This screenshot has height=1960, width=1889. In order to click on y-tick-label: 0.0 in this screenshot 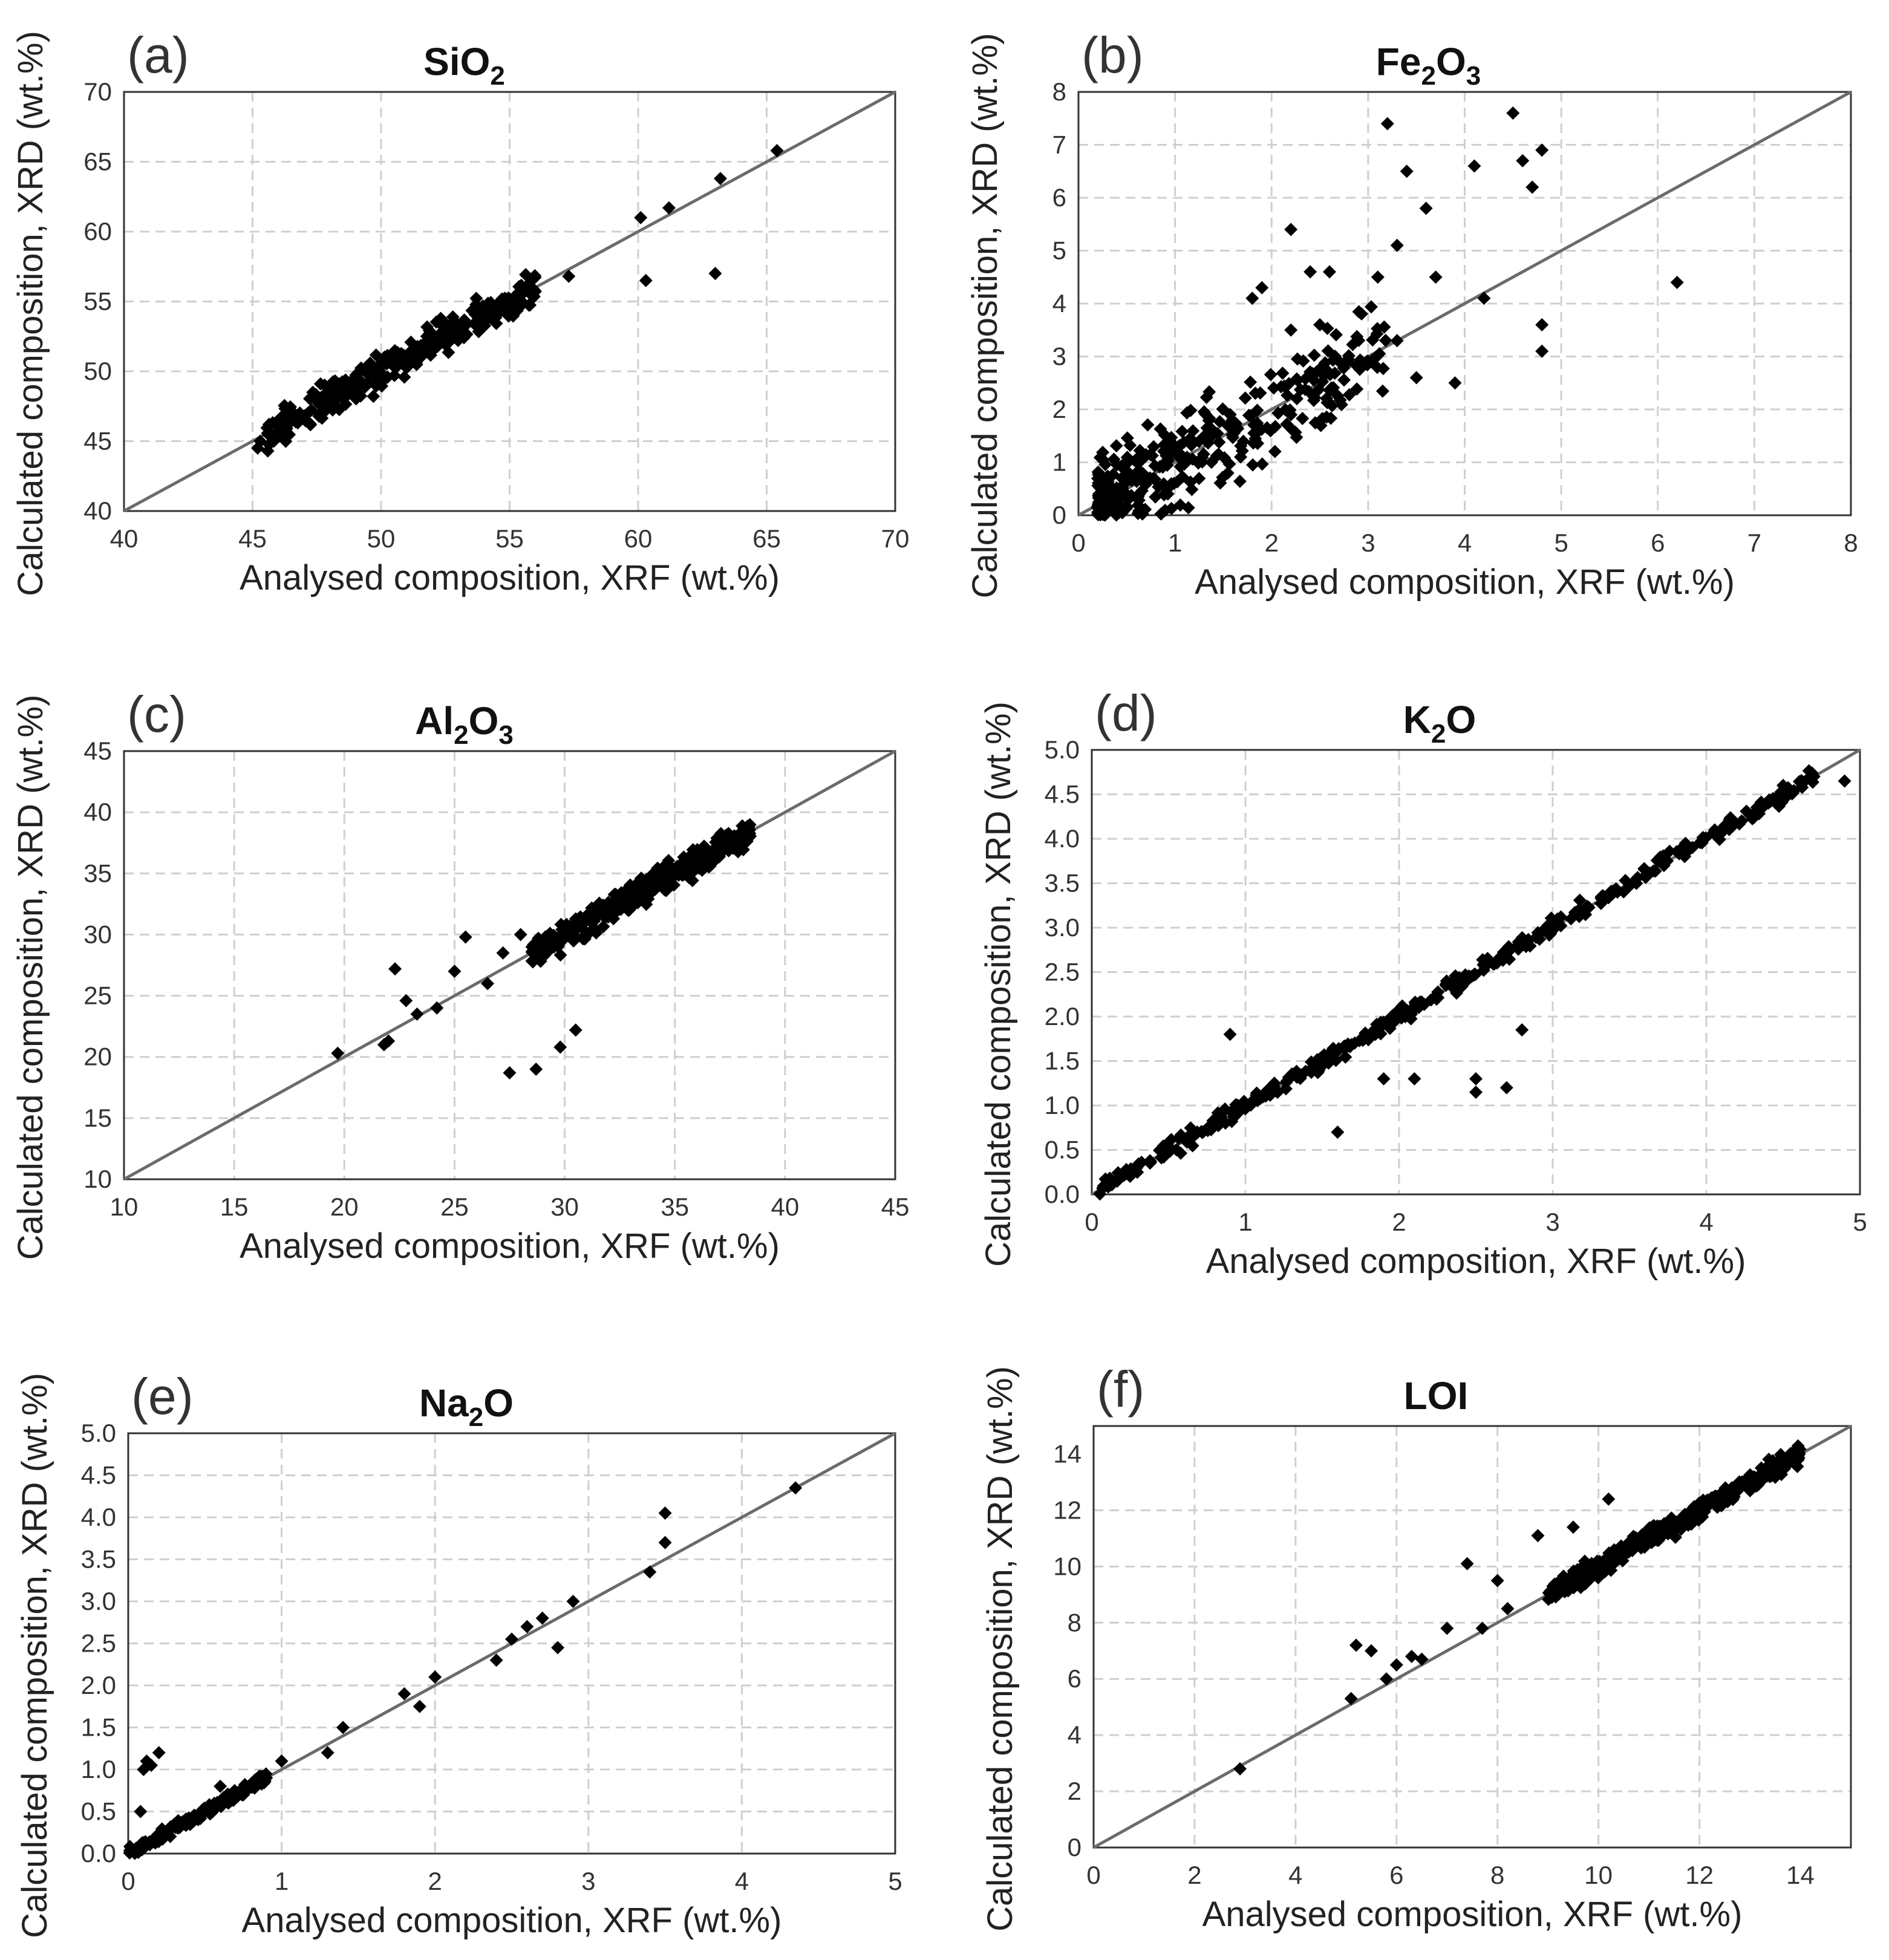, I will do `click(1062, 1194)`.